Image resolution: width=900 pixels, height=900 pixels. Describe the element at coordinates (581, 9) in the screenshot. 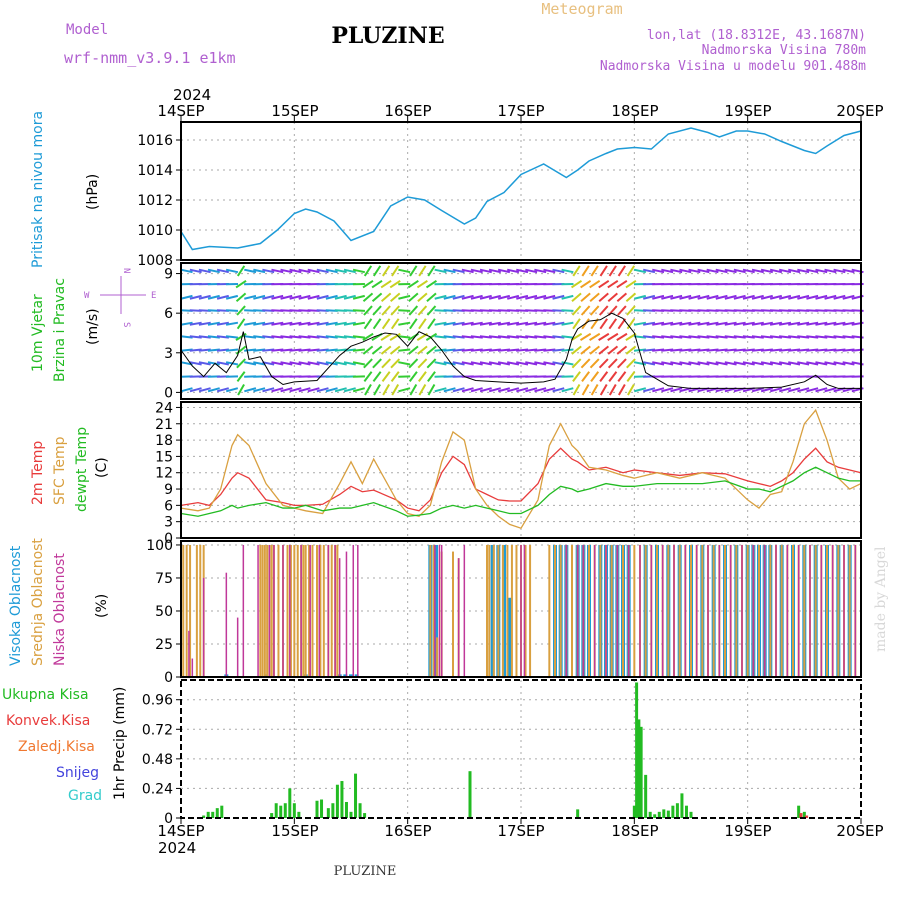

I see `meteogram-label: Meteogram` at that location.